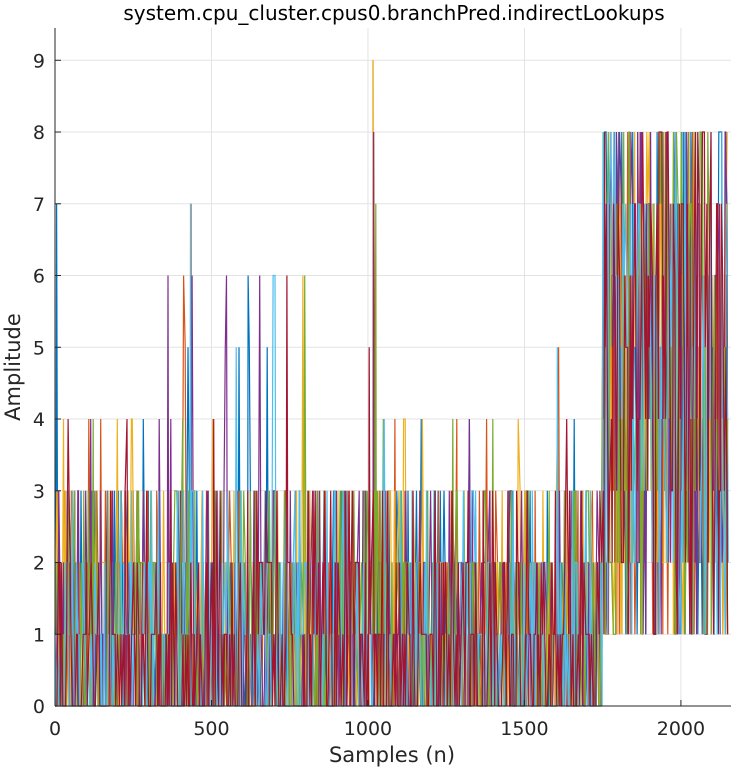 The width and height of the screenshot is (735, 771). Describe the element at coordinates (13, 367) in the screenshot. I see `y-axis-label: Amplitude` at that location.